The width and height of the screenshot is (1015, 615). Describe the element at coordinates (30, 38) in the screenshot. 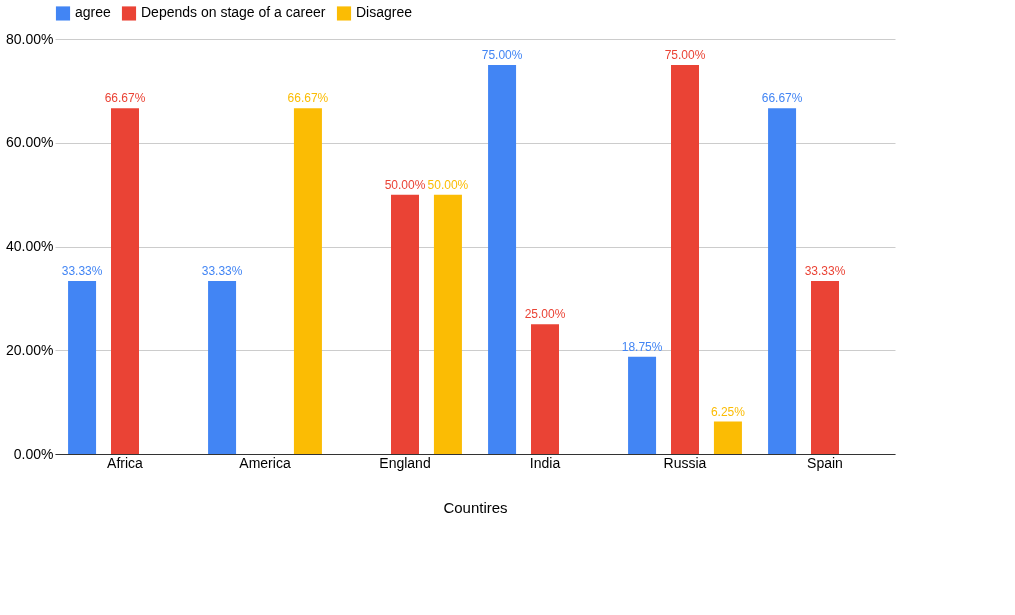

I see `y-tick-label: 80.00%` at that location.